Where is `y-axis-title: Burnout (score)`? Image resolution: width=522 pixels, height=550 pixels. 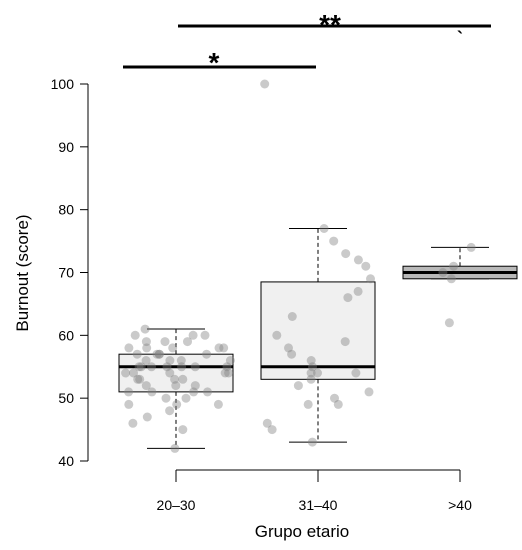 y-axis-title: Burnout (score) is located at coordinates (22, 272).